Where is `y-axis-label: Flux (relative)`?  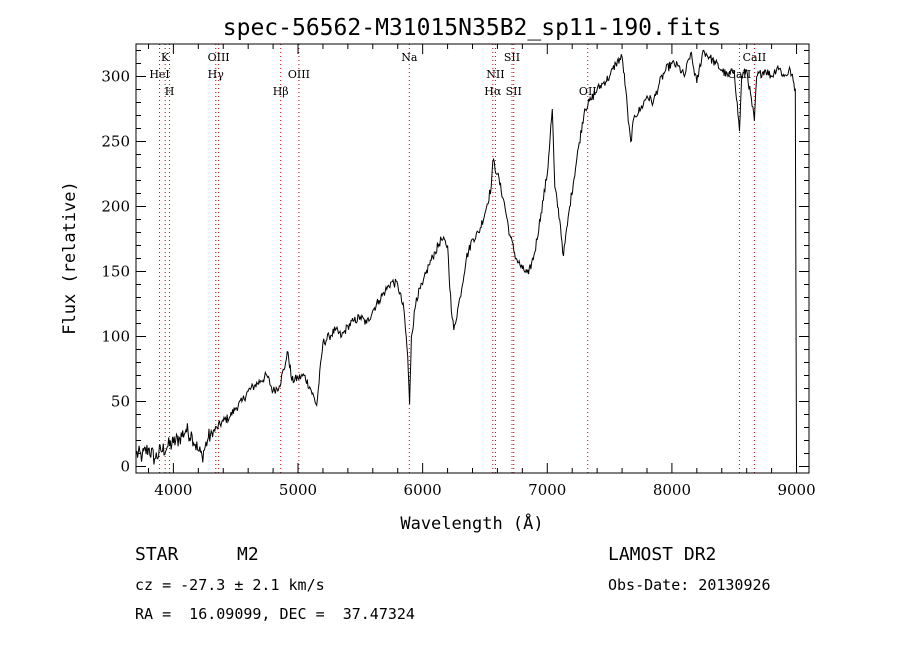
y-axis-label: Flux (relative) is located at coordinates (70, 258).